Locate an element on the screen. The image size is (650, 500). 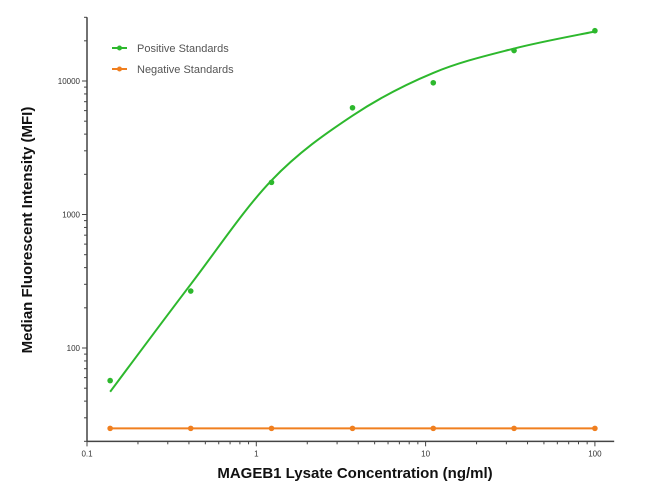
legend: Positive Standards Negative Standards is located at coordinates (173, 59).